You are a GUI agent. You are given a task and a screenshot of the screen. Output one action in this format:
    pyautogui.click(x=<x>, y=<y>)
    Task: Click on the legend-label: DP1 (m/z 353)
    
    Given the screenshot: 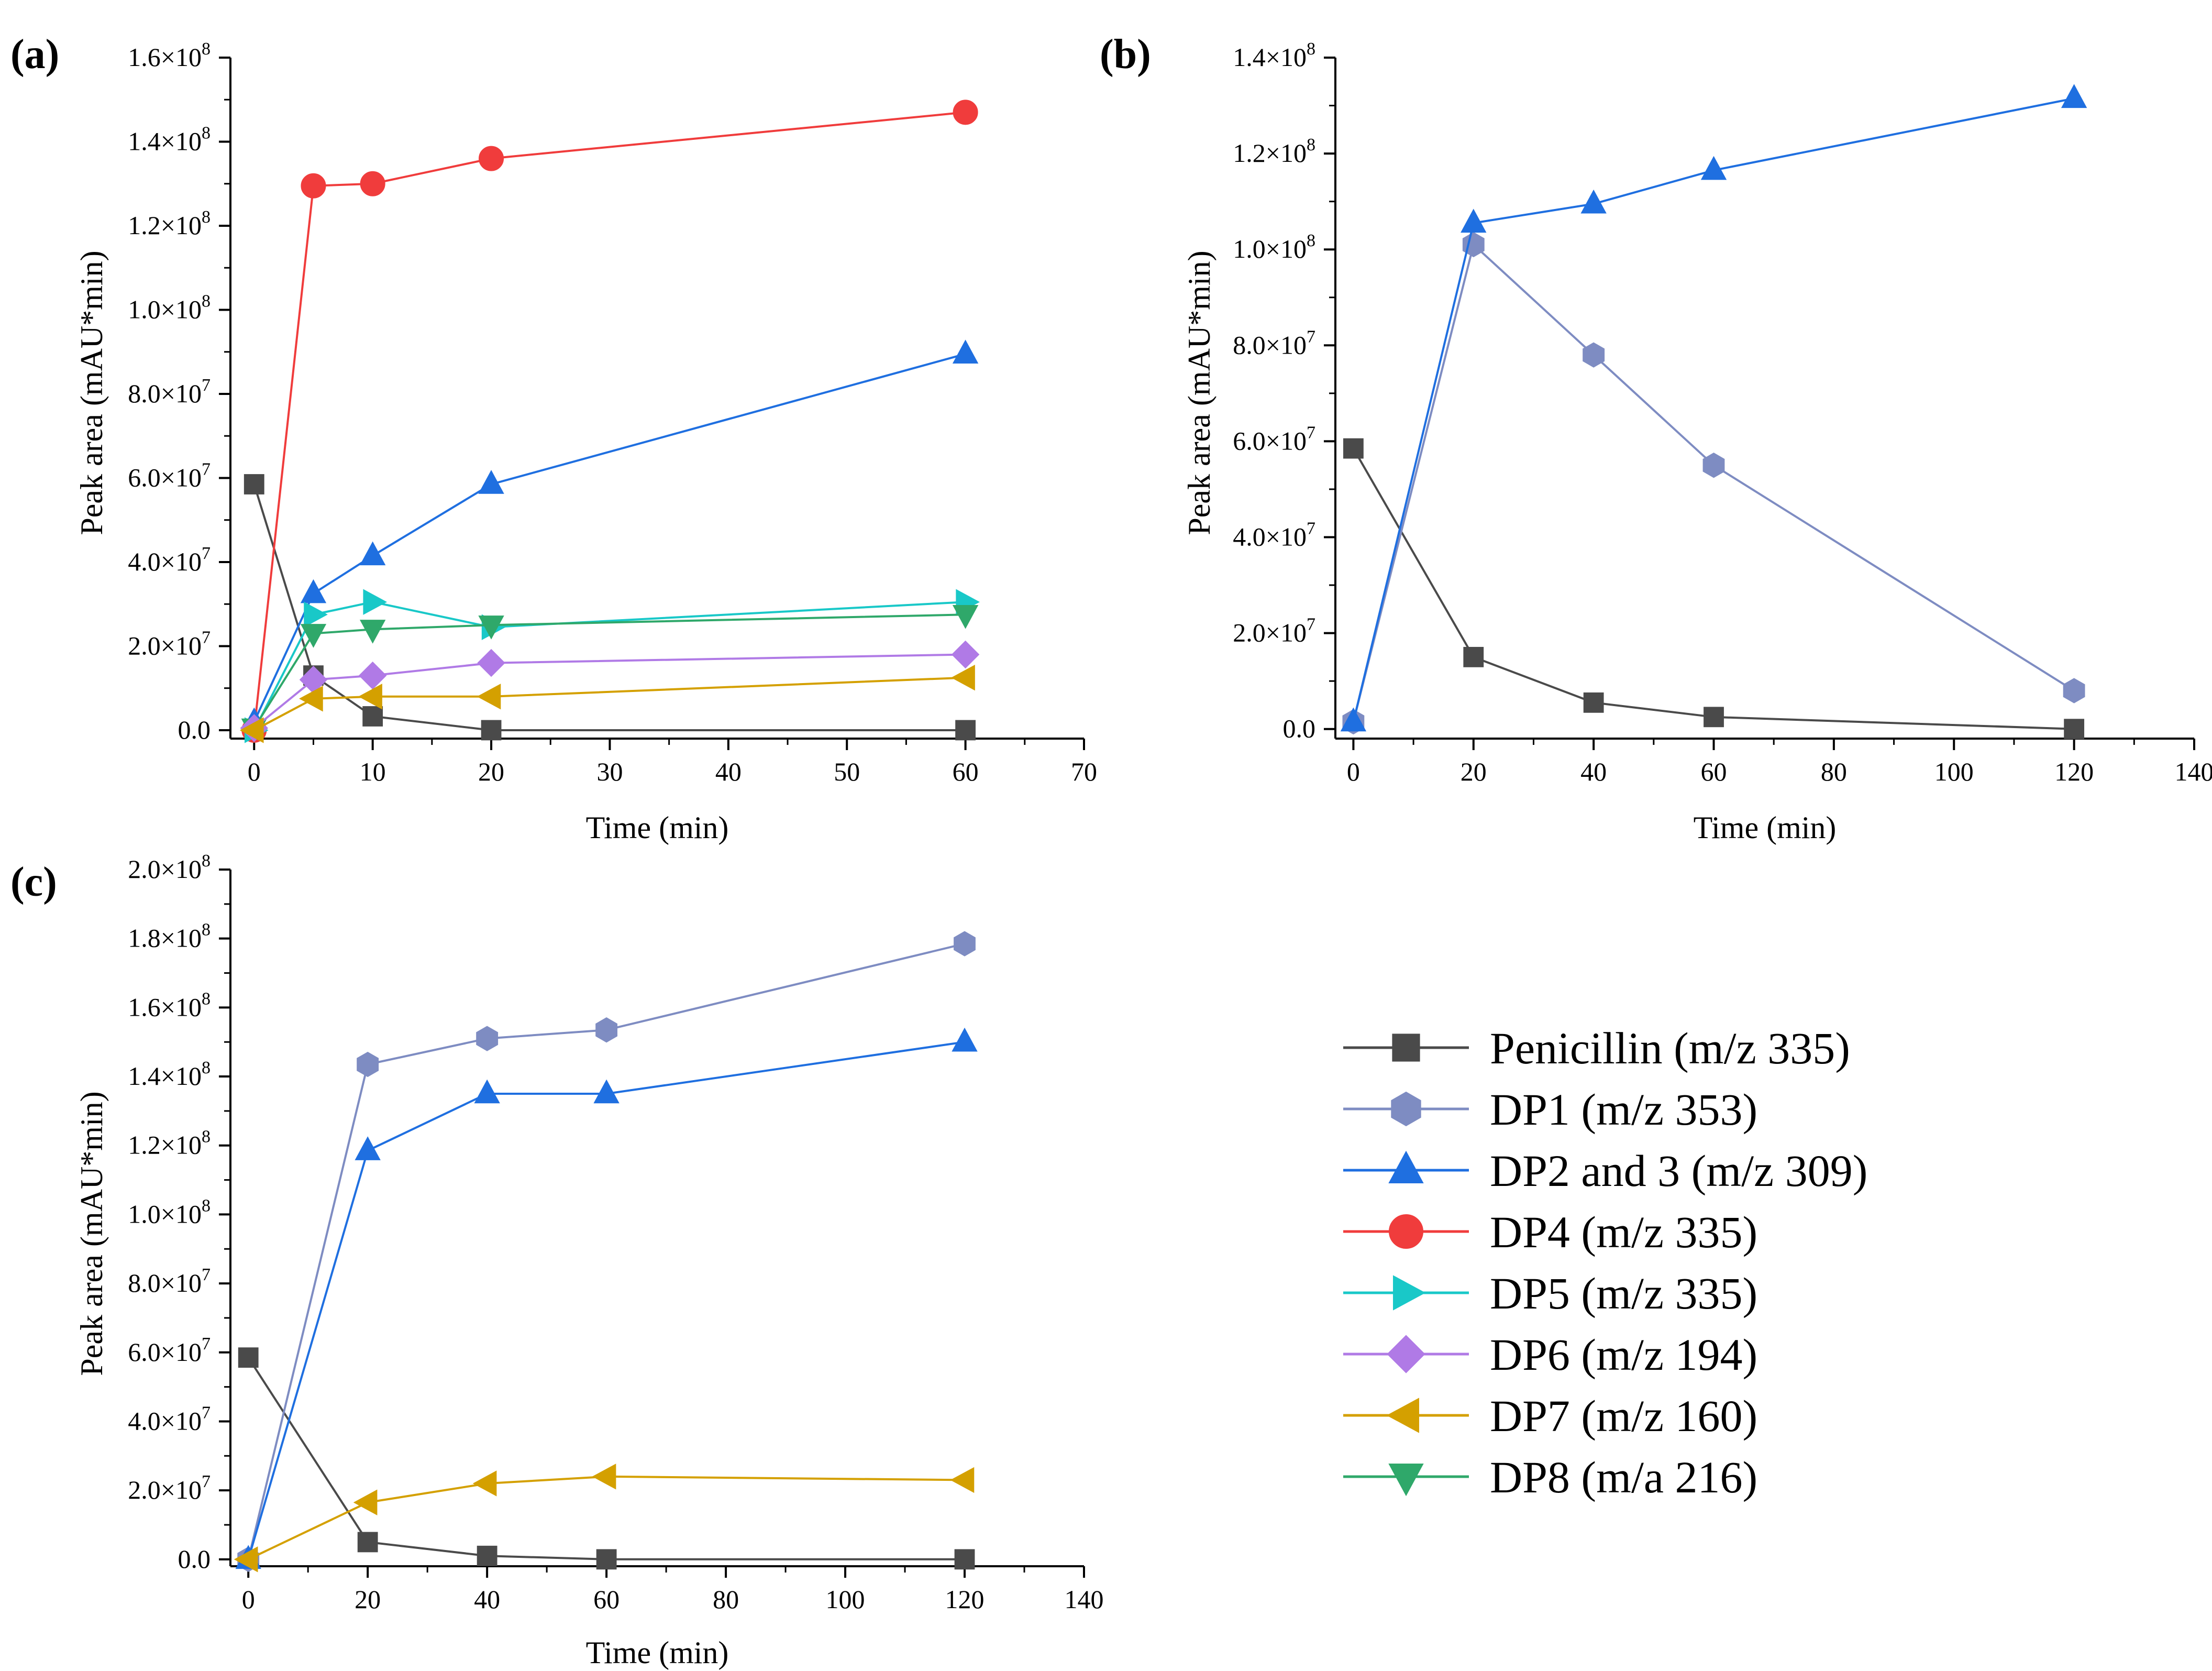 What is the action you would take?
    pyautogui.click(x=1623, y=1109)
    